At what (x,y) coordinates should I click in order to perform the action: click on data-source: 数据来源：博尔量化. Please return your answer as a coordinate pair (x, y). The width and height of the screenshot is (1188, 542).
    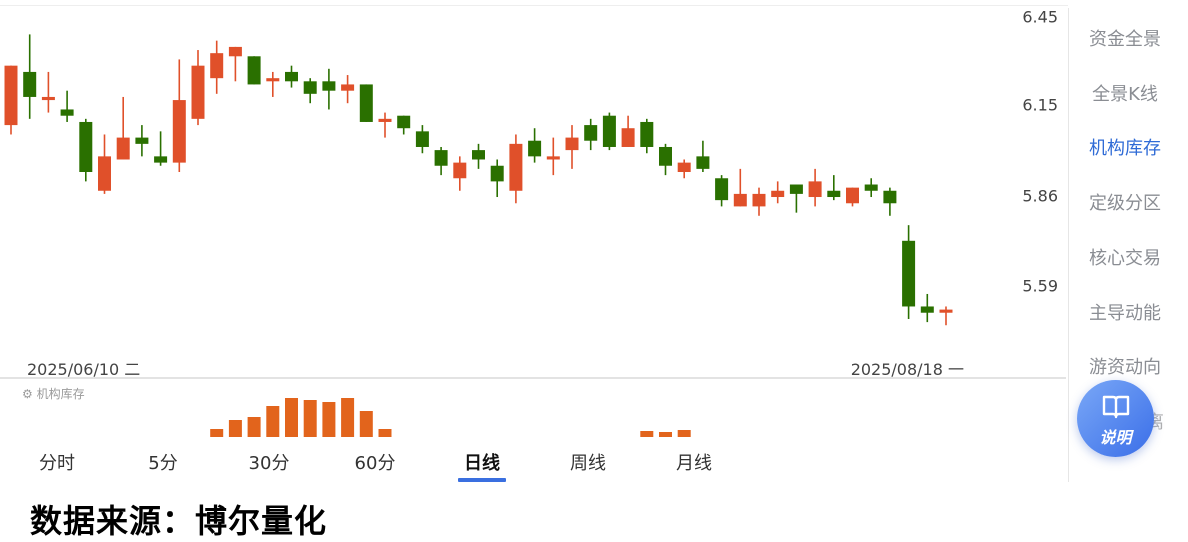
    Looking at the image, I should click on (179, 521).